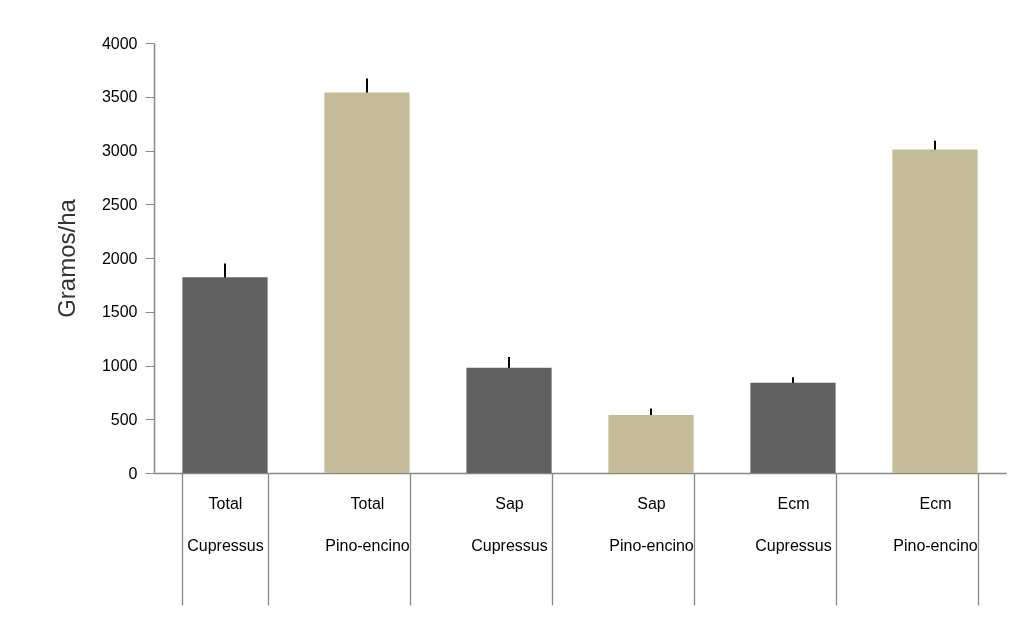 The height and width of the screenshot is (623, 1029). I want to click on category-label: Total Cupressus, so click(225, 524).